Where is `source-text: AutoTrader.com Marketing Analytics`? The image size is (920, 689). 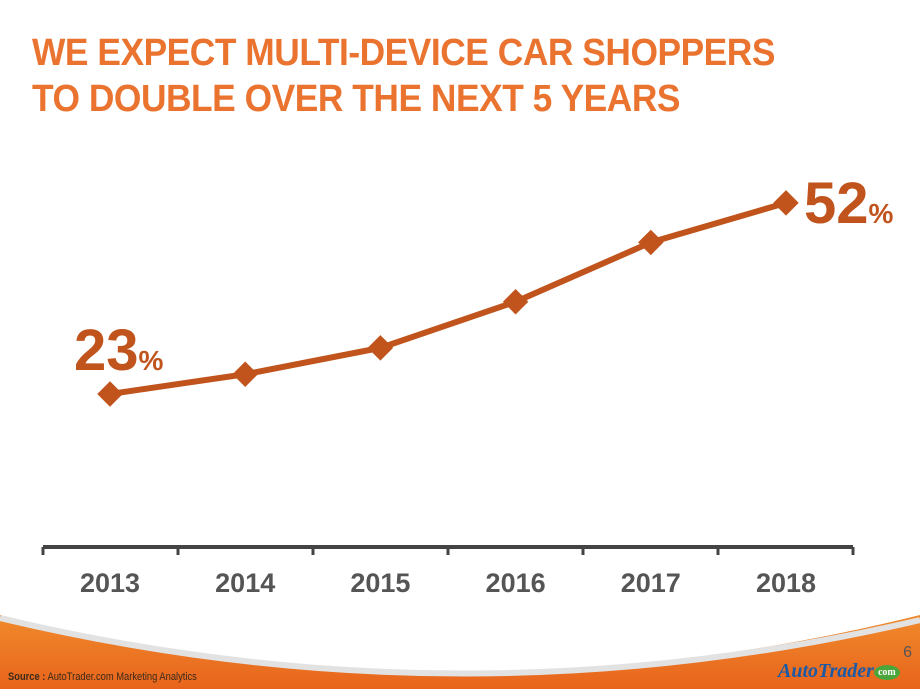
source-text: AutoTrader.com Marketing Analytics is located at coordinates (121, 677).